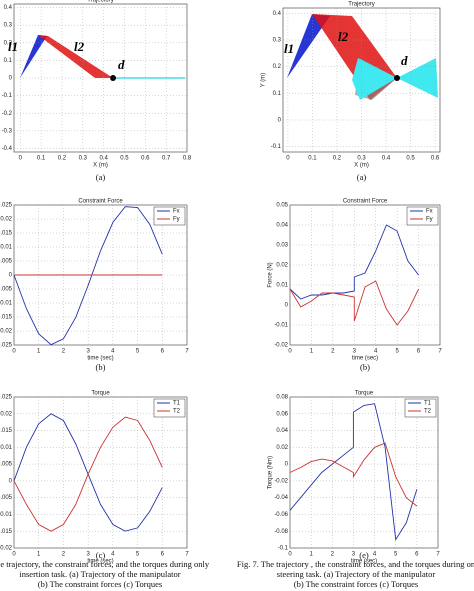 The width and height of the screenshot is (474, 591). I want to click on legend-label: T1, so click(428, 404).